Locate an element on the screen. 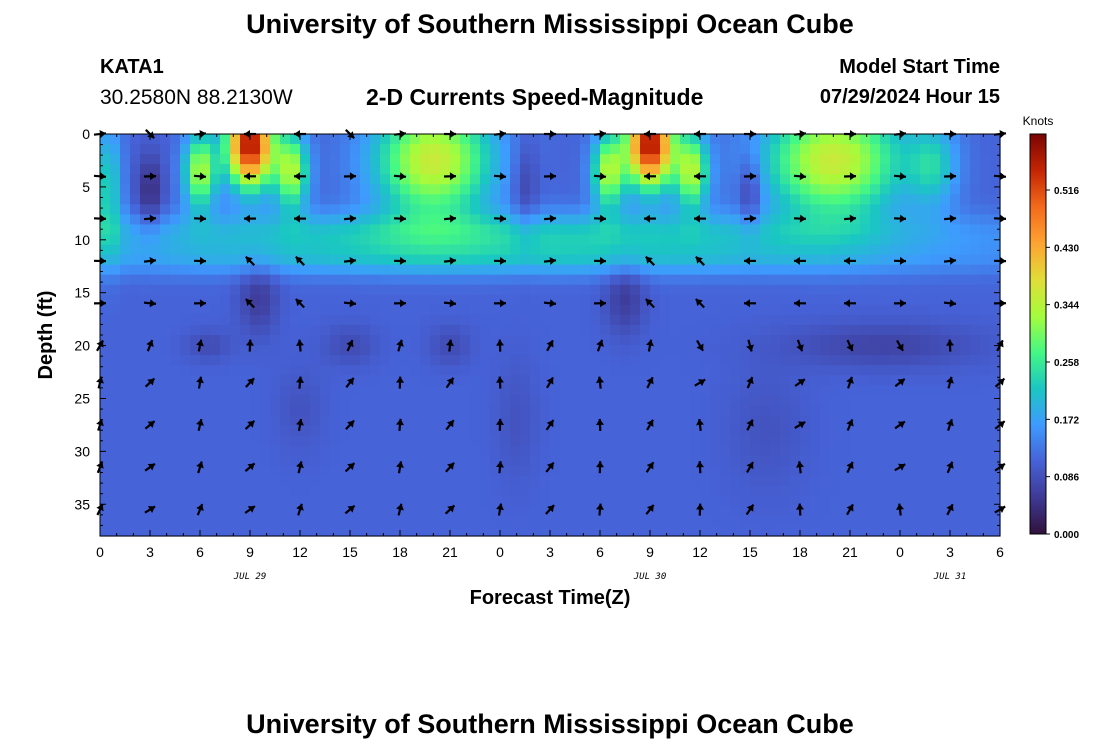  colorbar-tick-label: 0.430 is located at coordinates (1066, 248).